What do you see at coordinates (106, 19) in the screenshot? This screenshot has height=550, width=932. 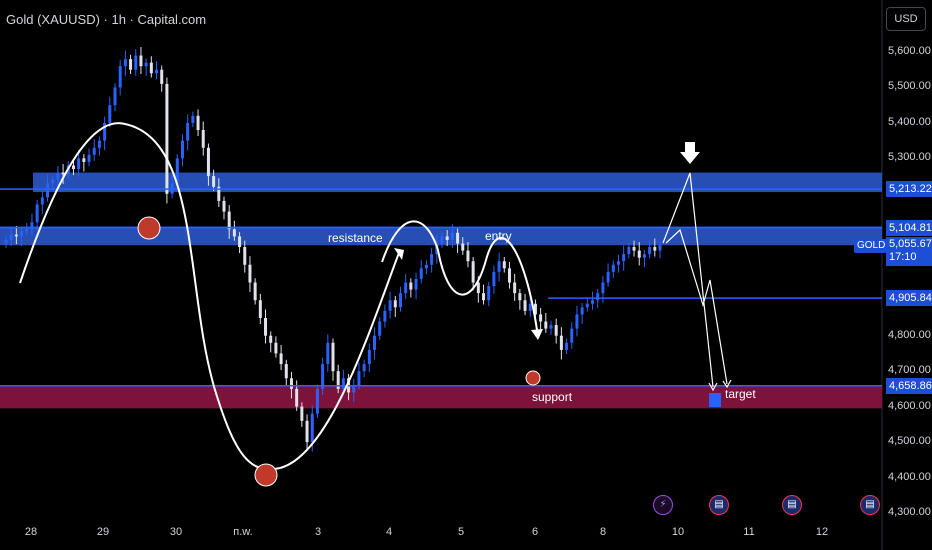 I see `chart-title: Gold (XAUUSD) · 1h · Capital.com` at bounding box center [106, 19].